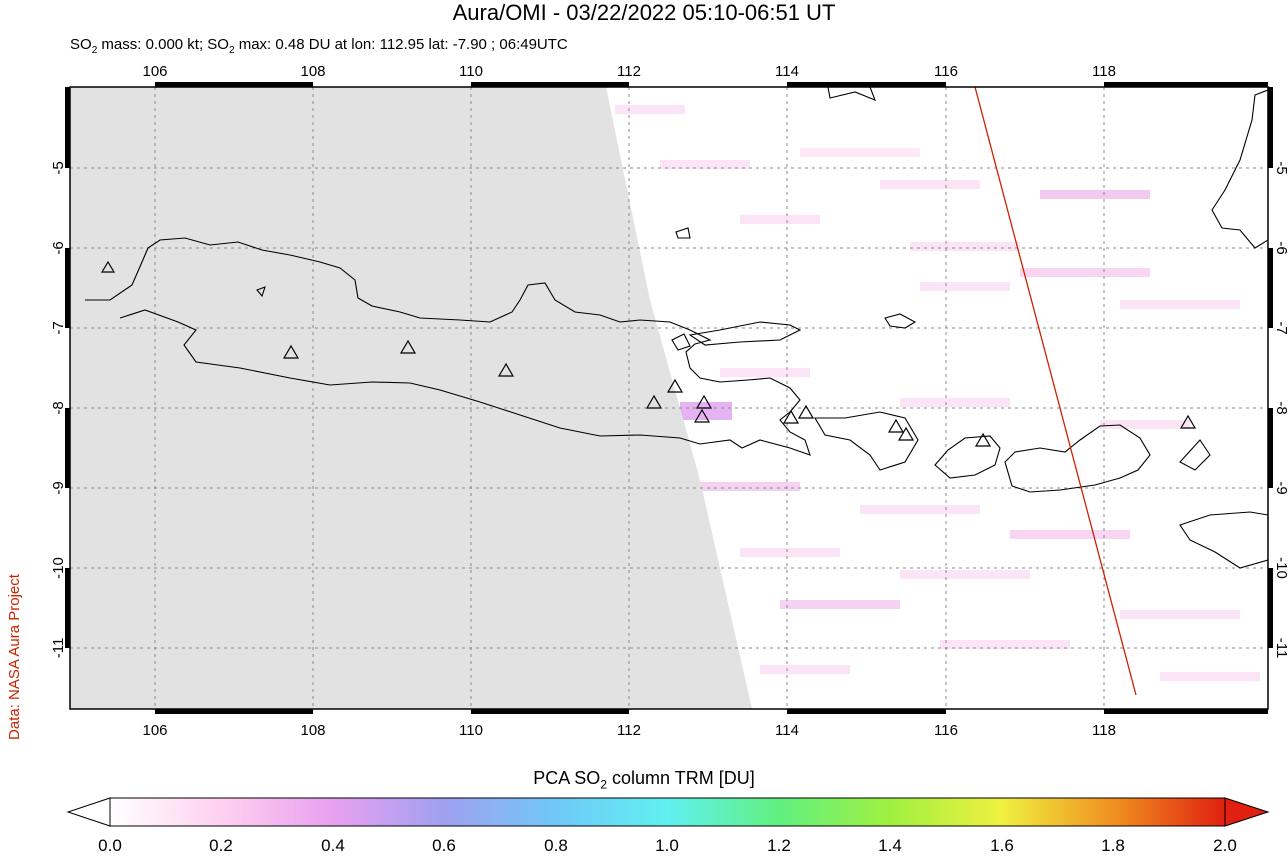 The image size is (1288, 856). I want to click on colorbar-tick: 1.6, so click(1002, 845).